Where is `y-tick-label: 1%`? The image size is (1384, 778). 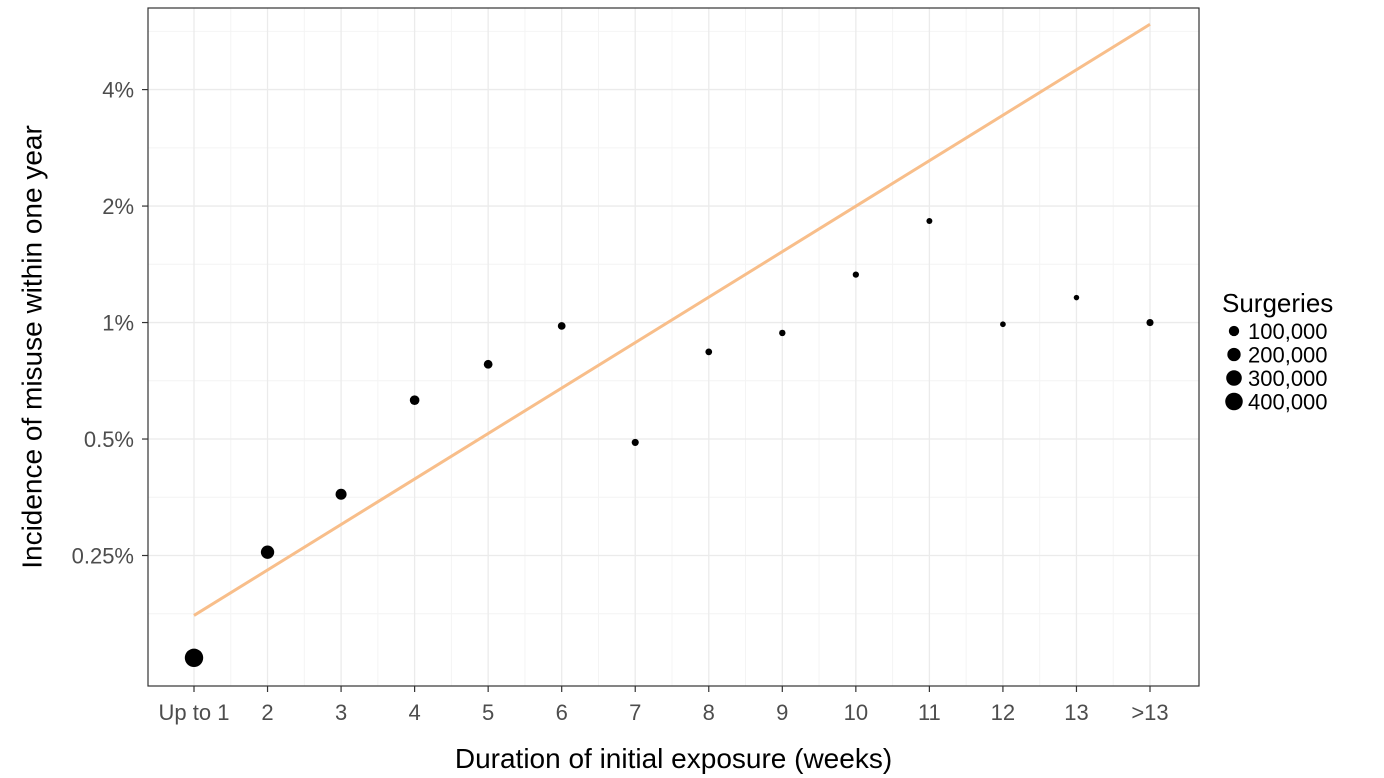 y-tick-label: 1% is located at coordinates (118, 323).